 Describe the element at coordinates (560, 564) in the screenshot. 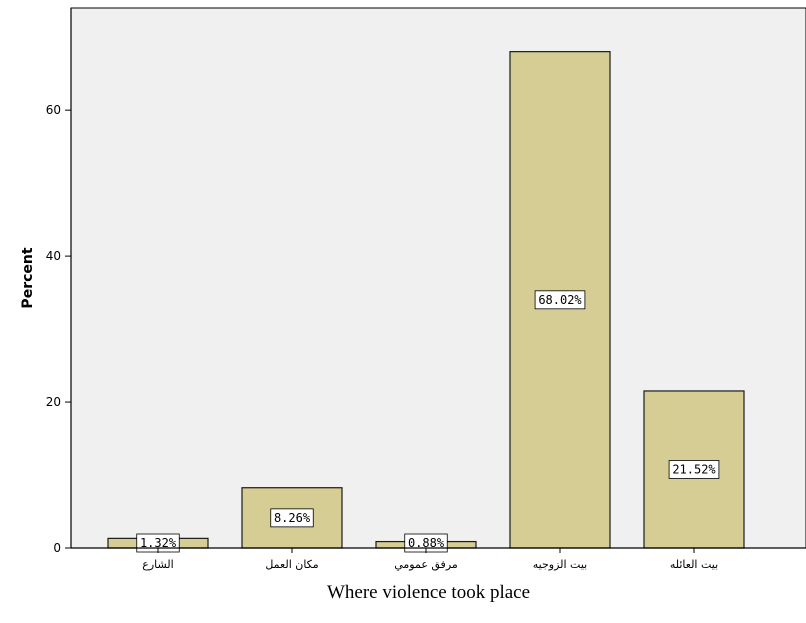

I see `x-tick-label: بيت الزوجيه` at that location.